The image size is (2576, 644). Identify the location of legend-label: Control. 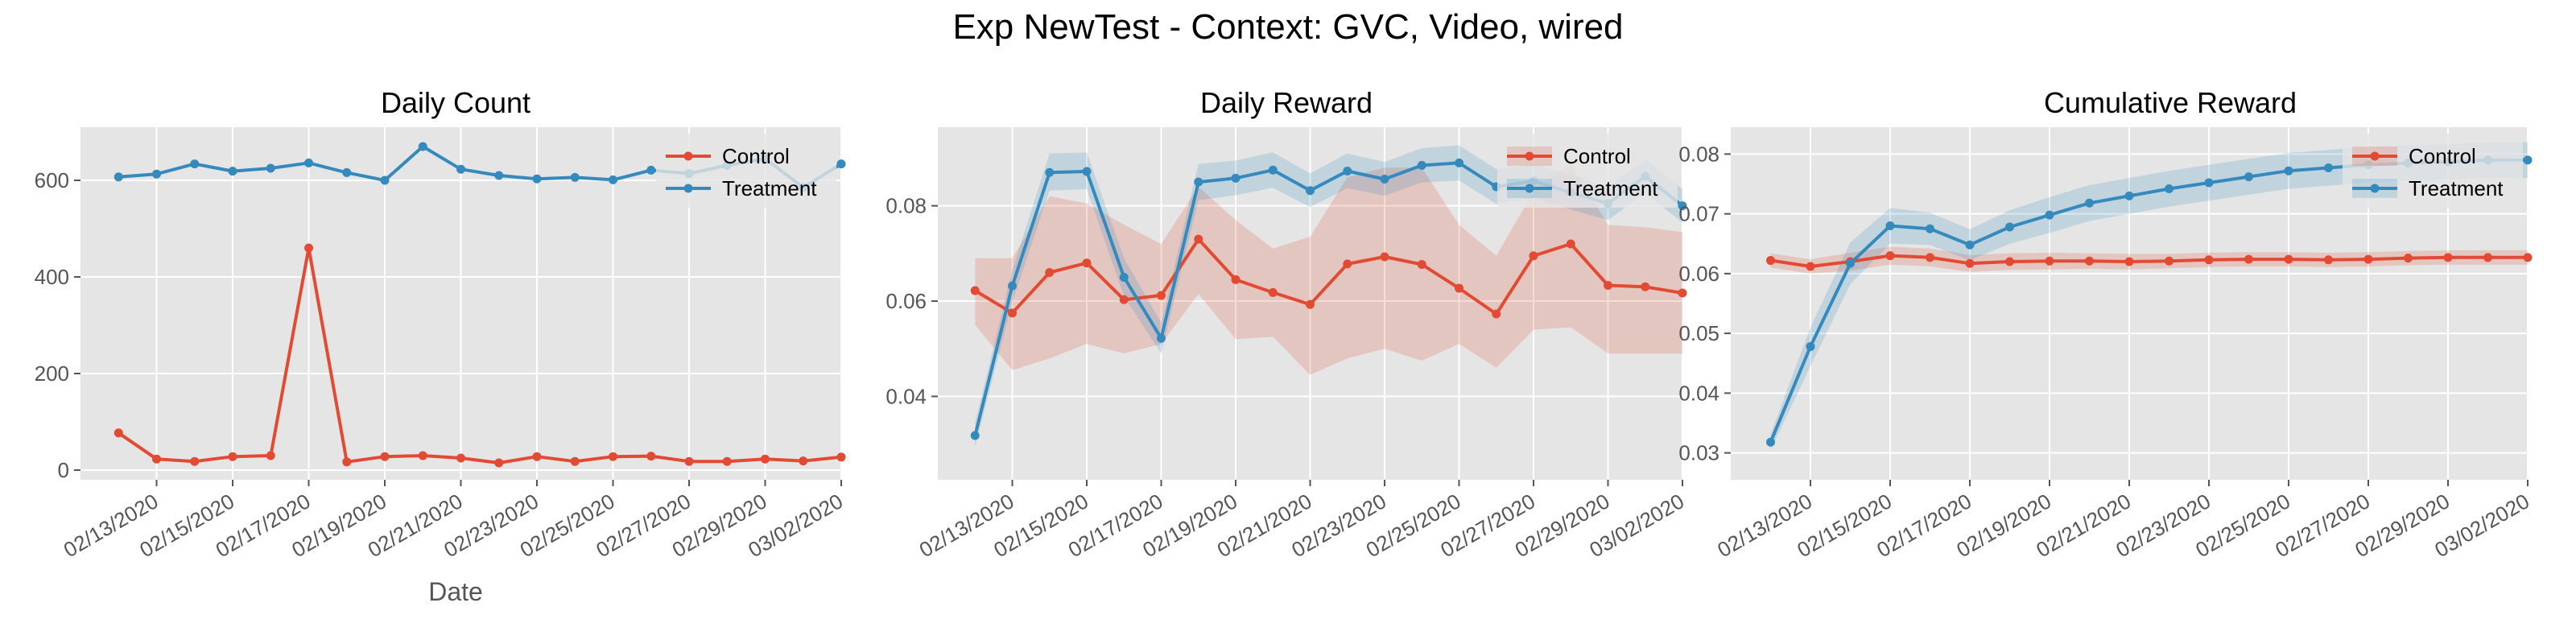
(756, 156).